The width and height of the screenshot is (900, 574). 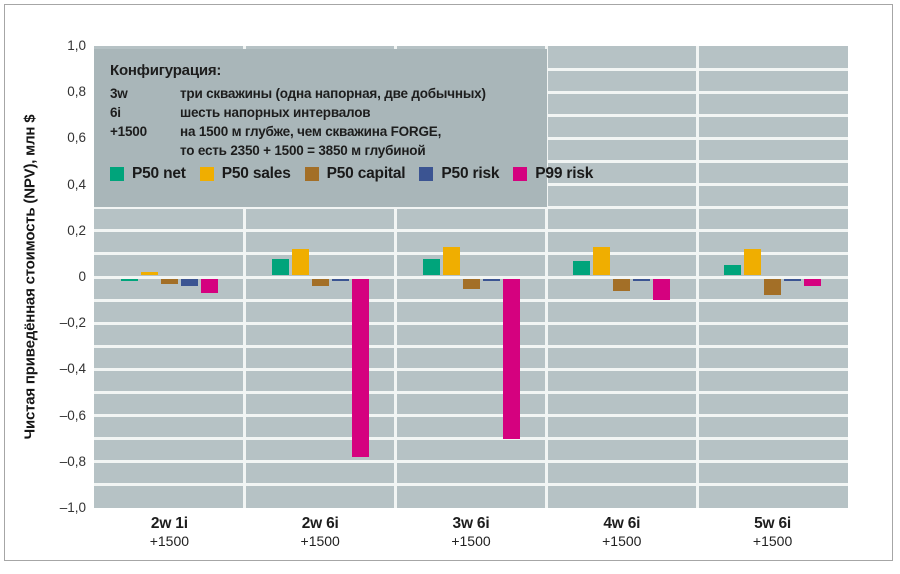 I want to click on config-title: Конфигурация:, so click(x=166, y=70).